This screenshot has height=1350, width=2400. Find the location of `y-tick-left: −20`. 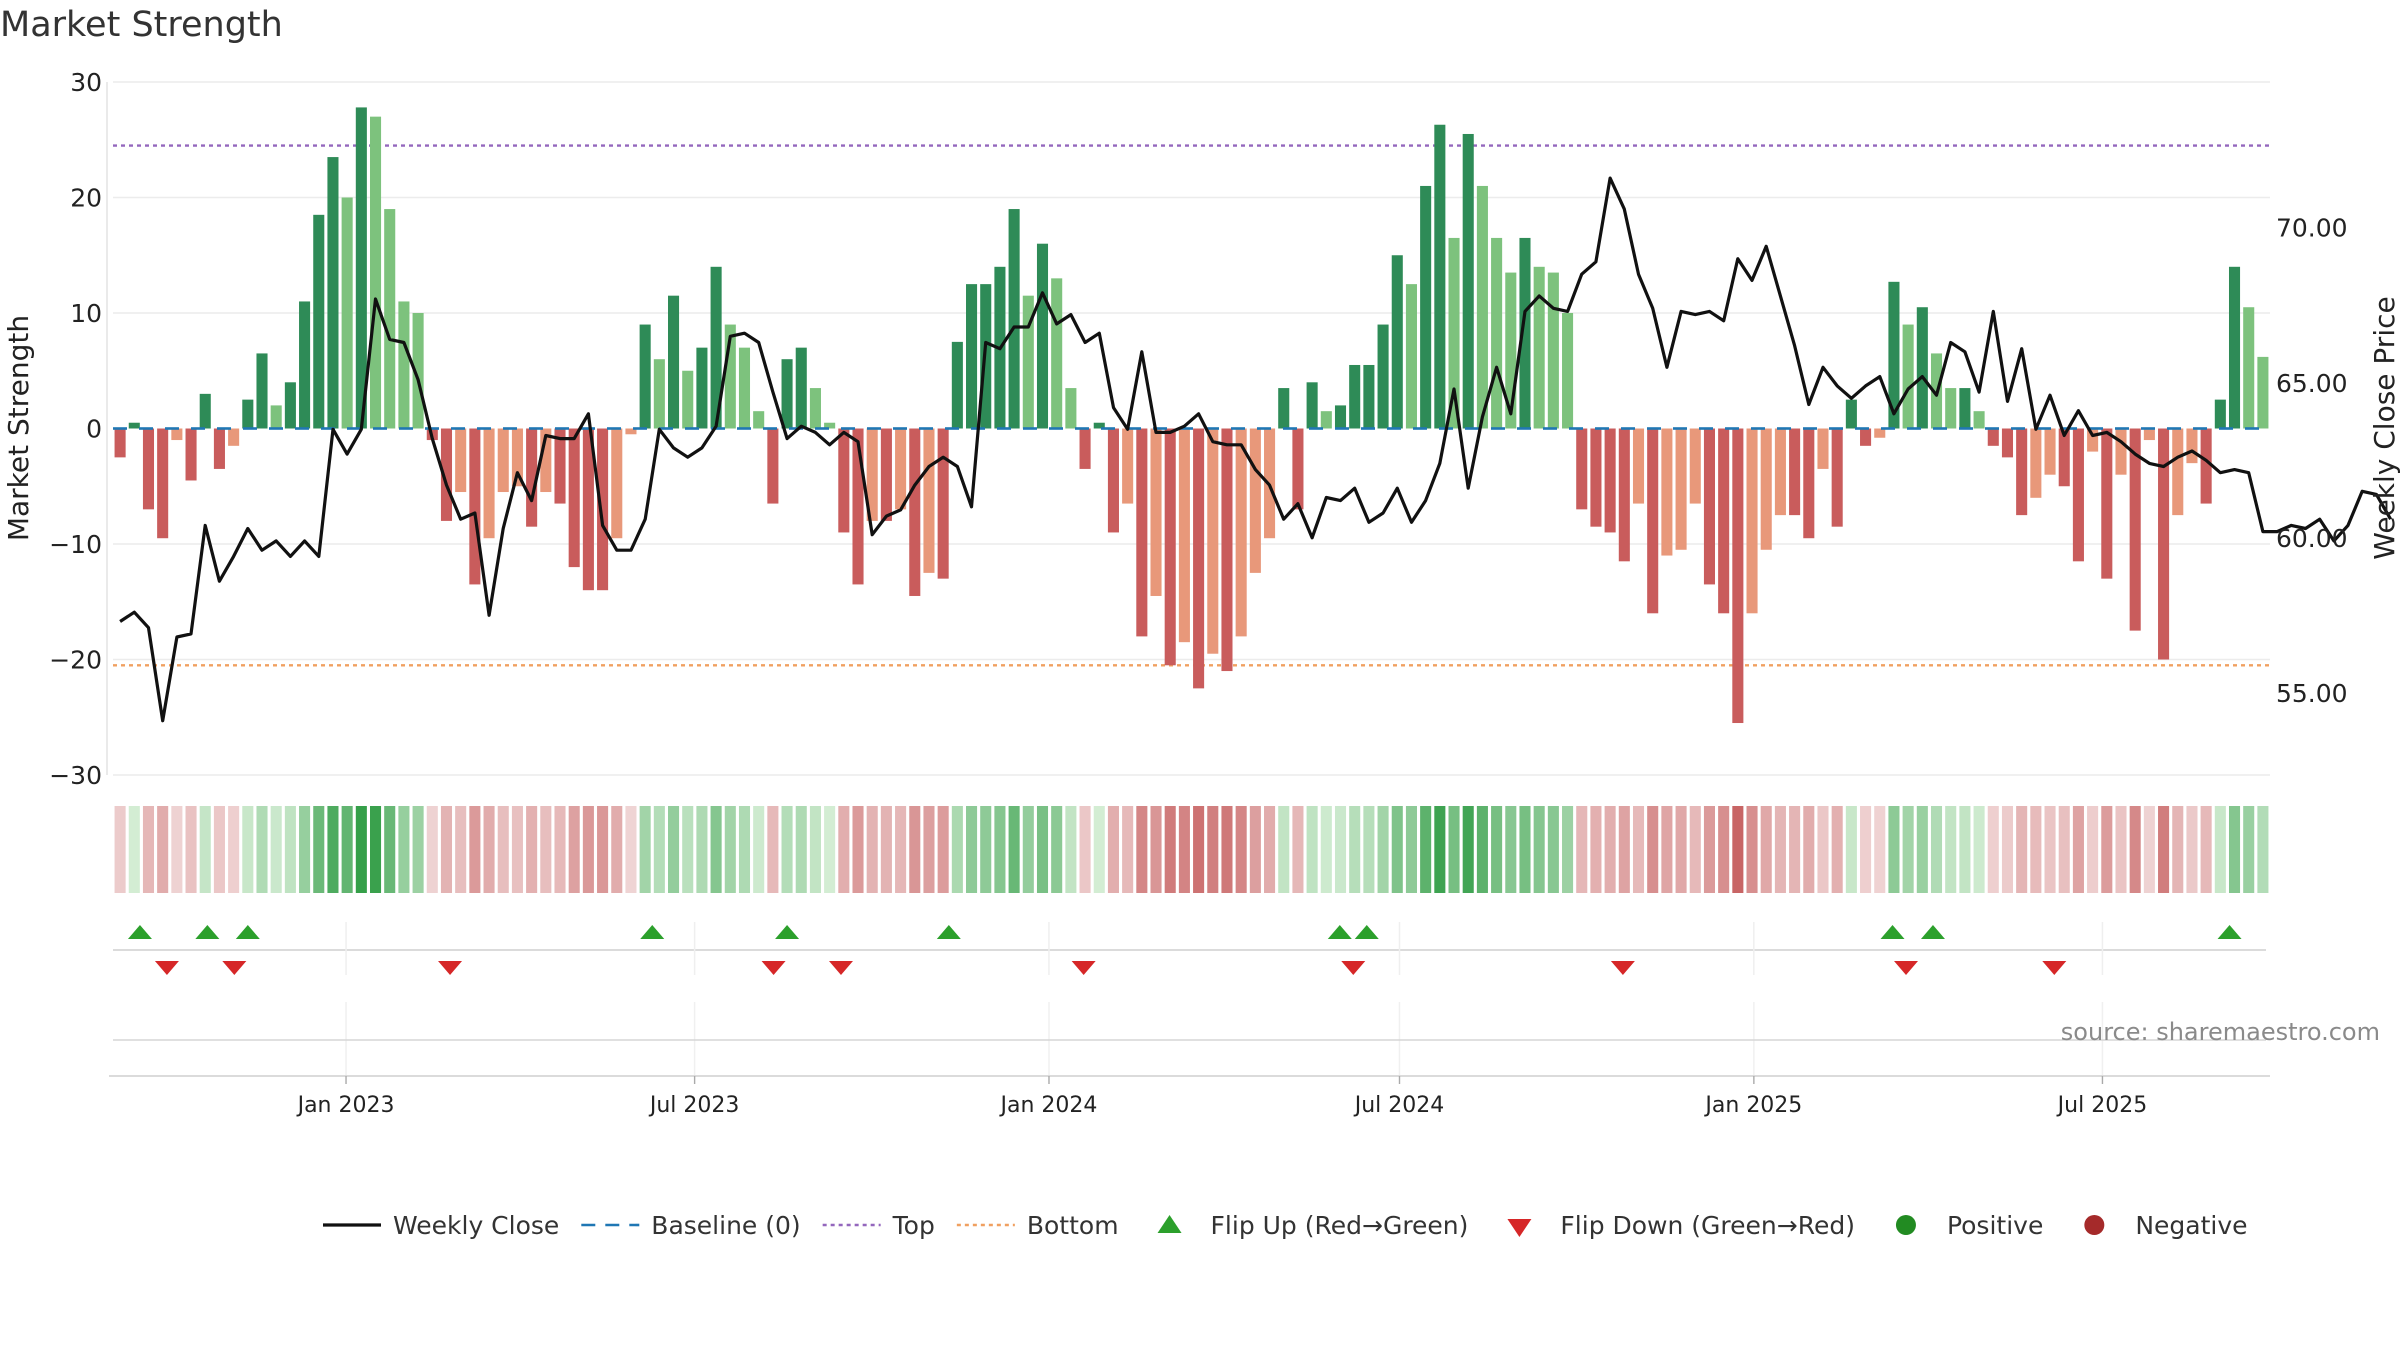

y-tick-left: −20 is located at coordinates (75, 660).